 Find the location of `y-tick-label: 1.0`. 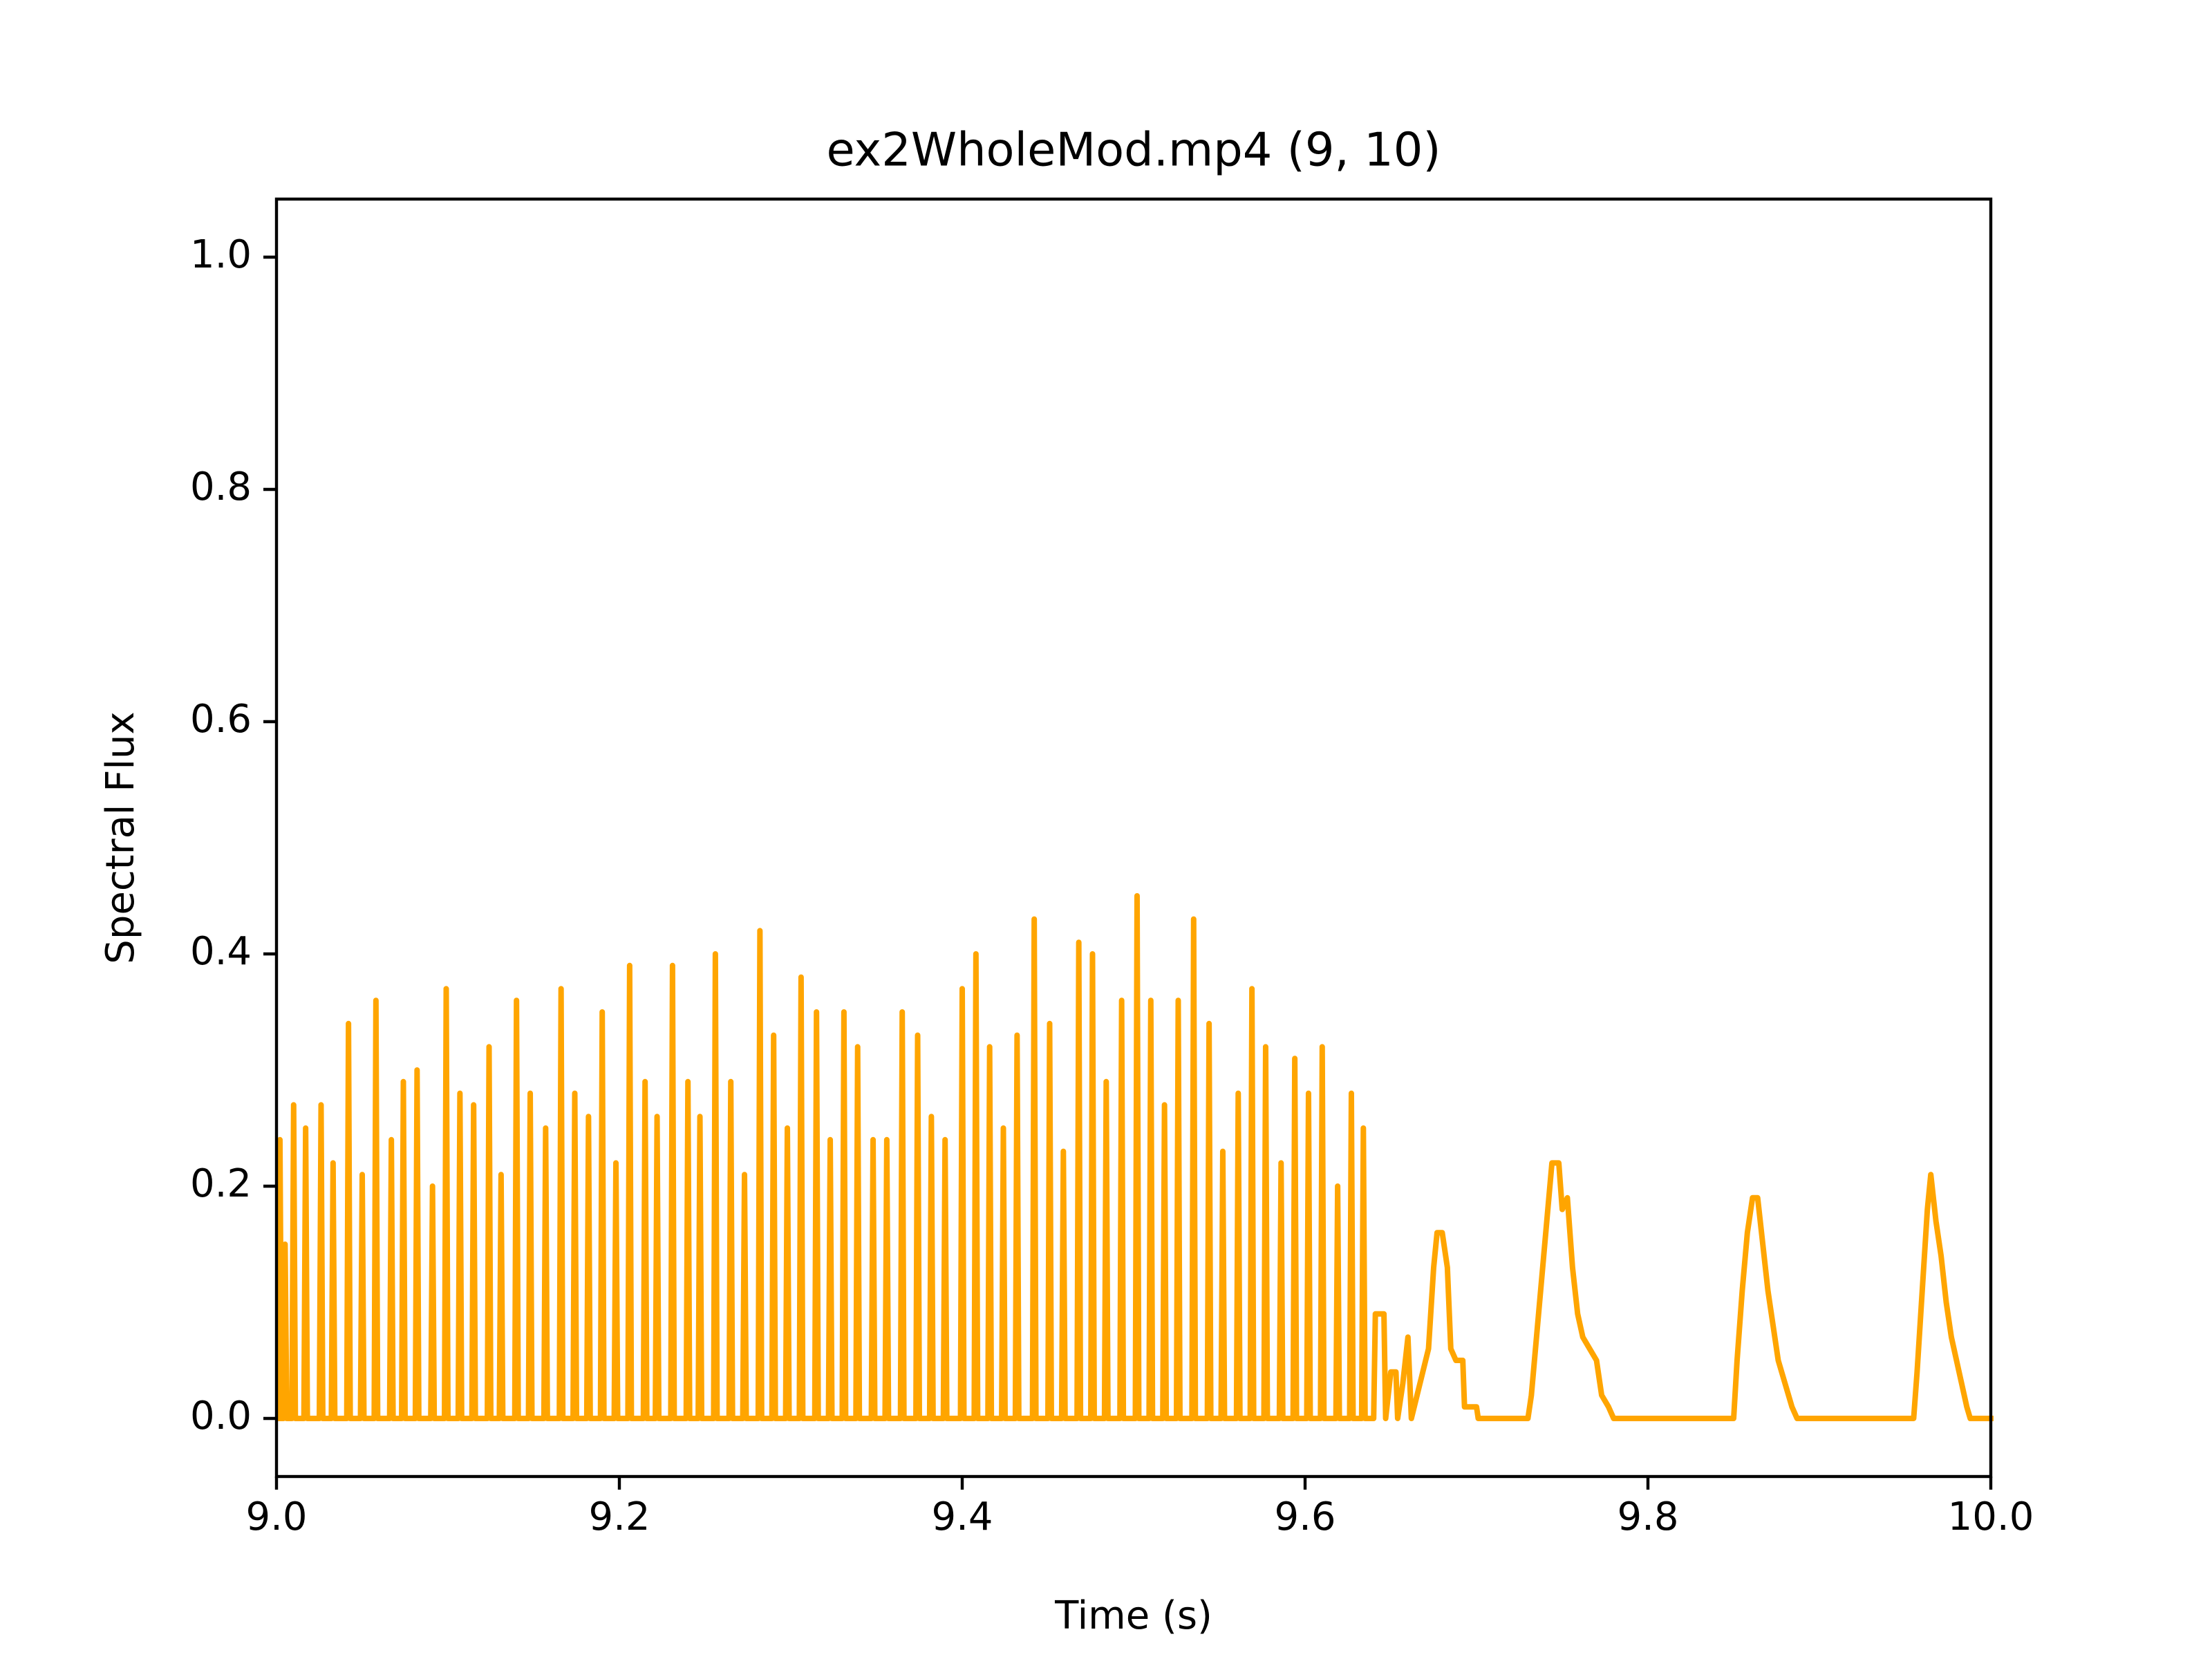

y-tick-label: 1.0 is located at coordinates (221, 255).